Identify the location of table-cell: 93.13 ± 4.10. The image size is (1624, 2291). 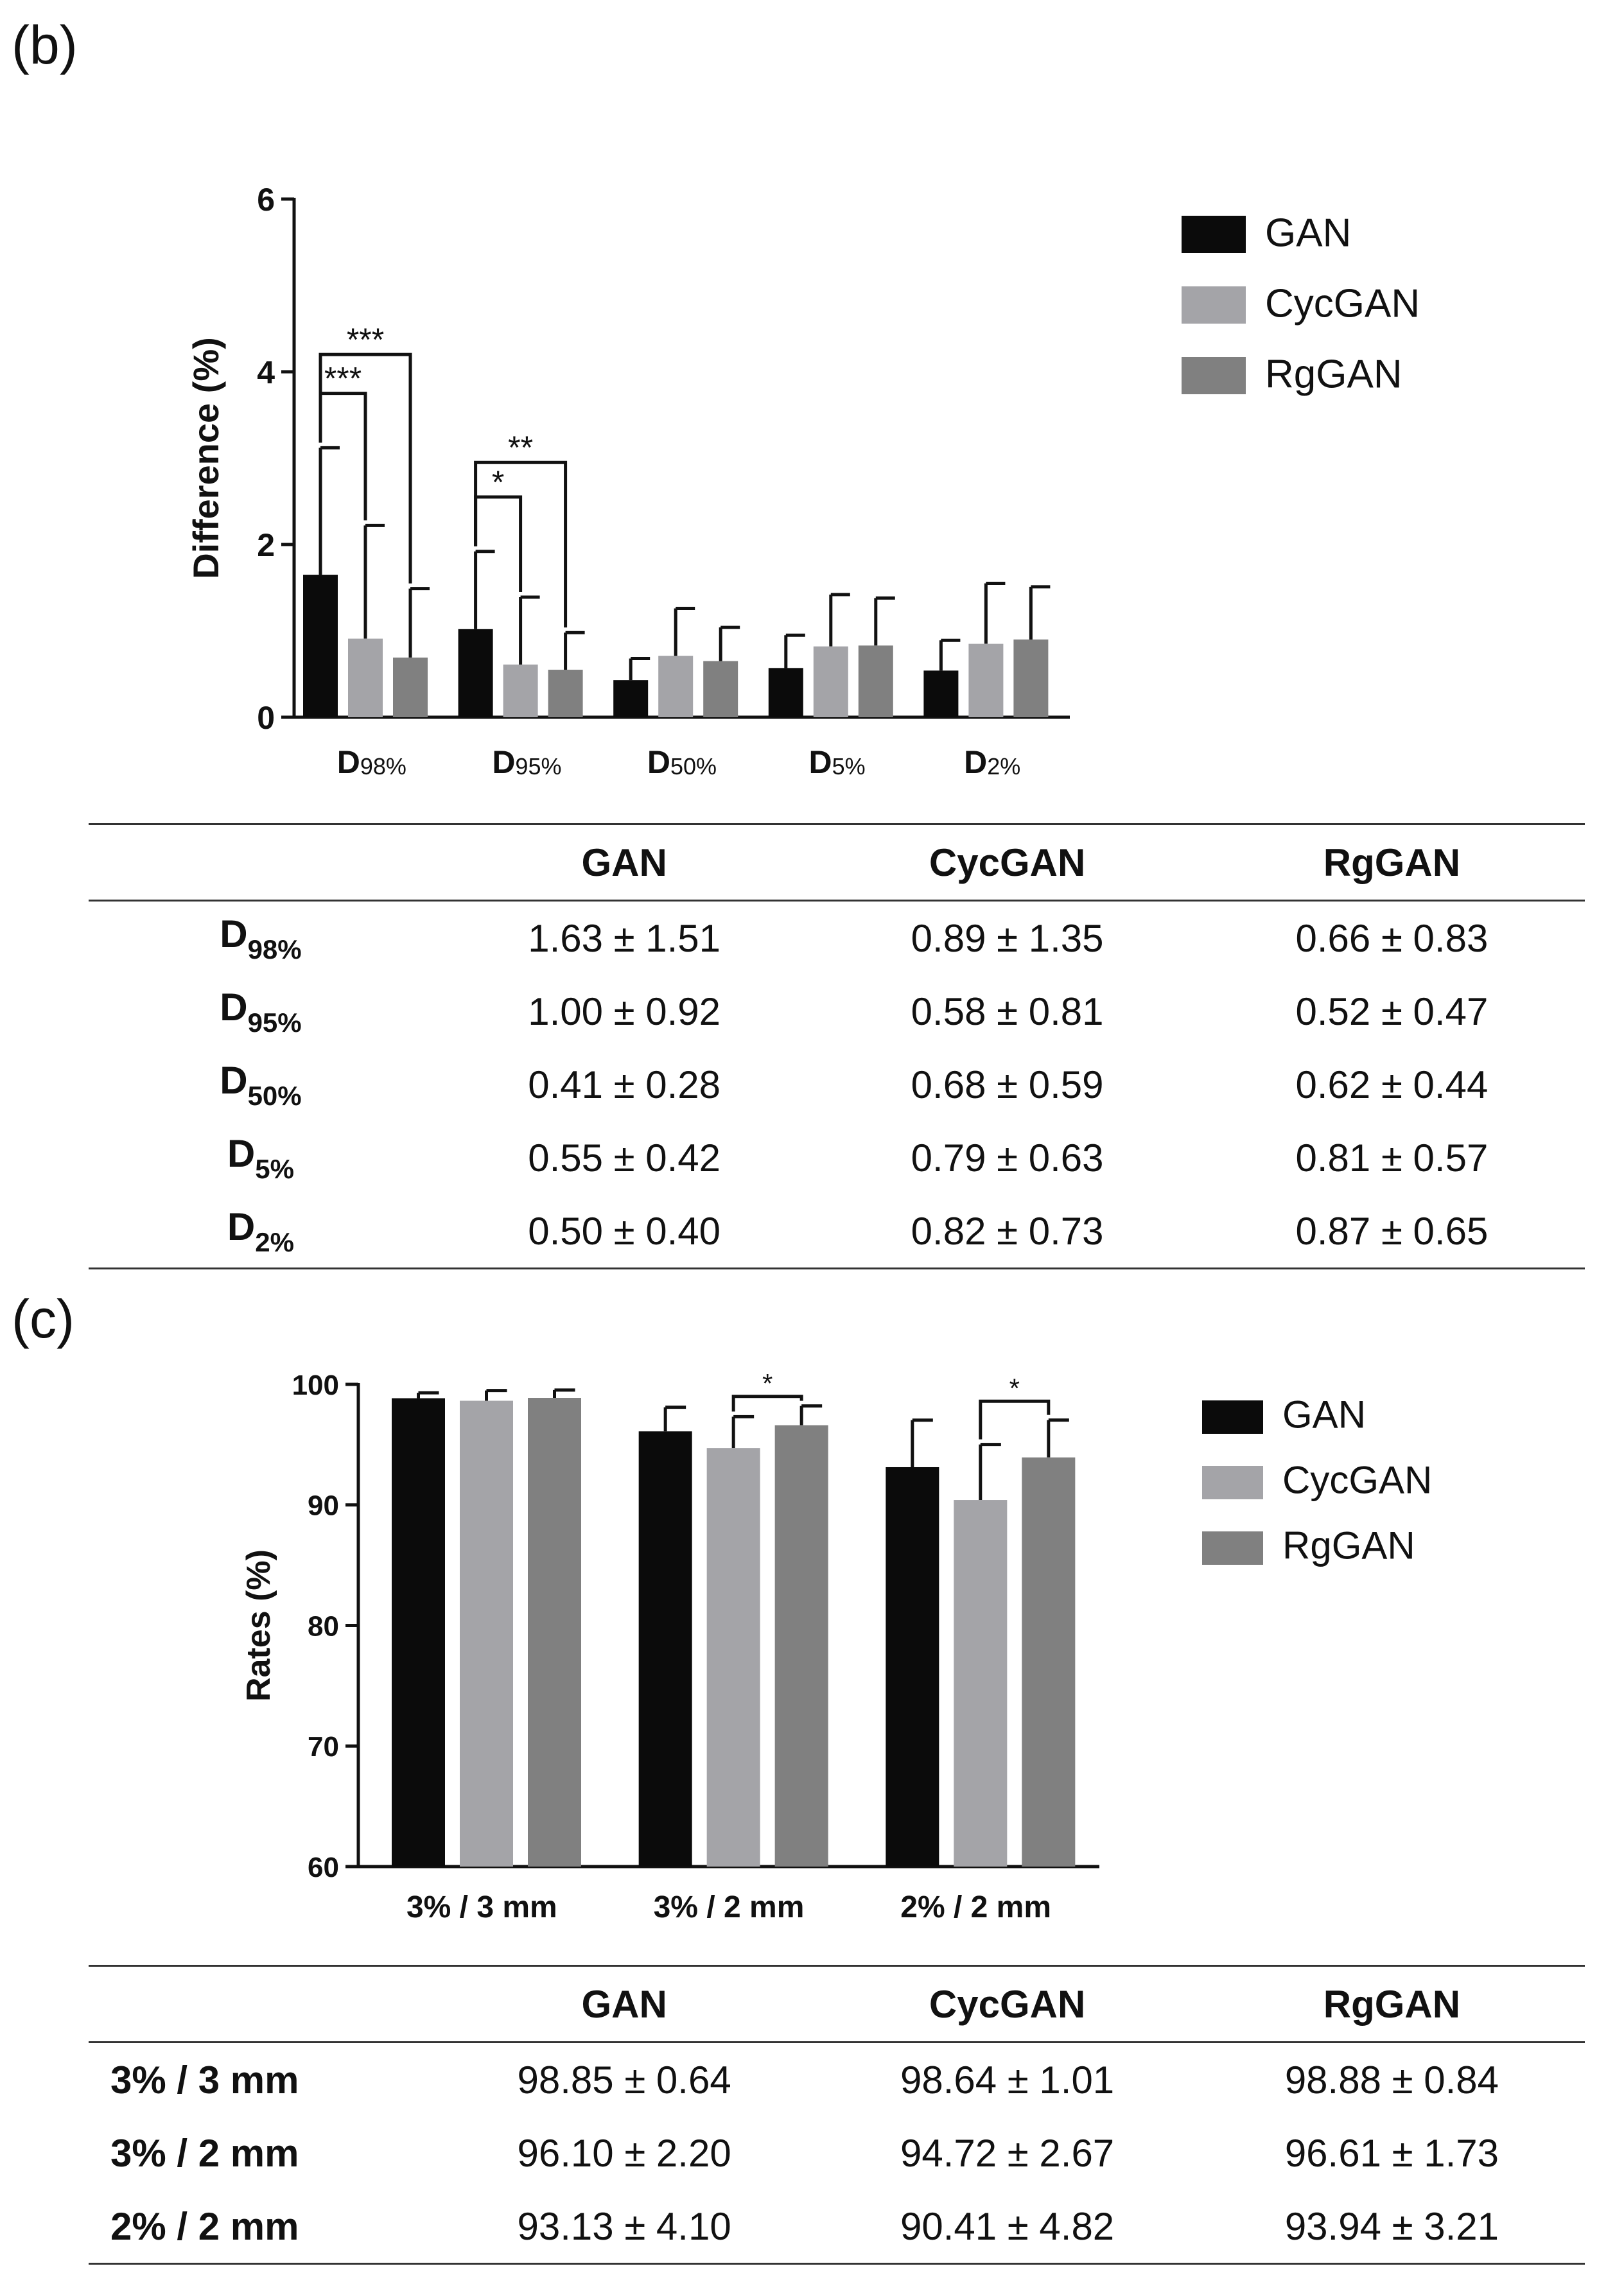
(624, 2226).